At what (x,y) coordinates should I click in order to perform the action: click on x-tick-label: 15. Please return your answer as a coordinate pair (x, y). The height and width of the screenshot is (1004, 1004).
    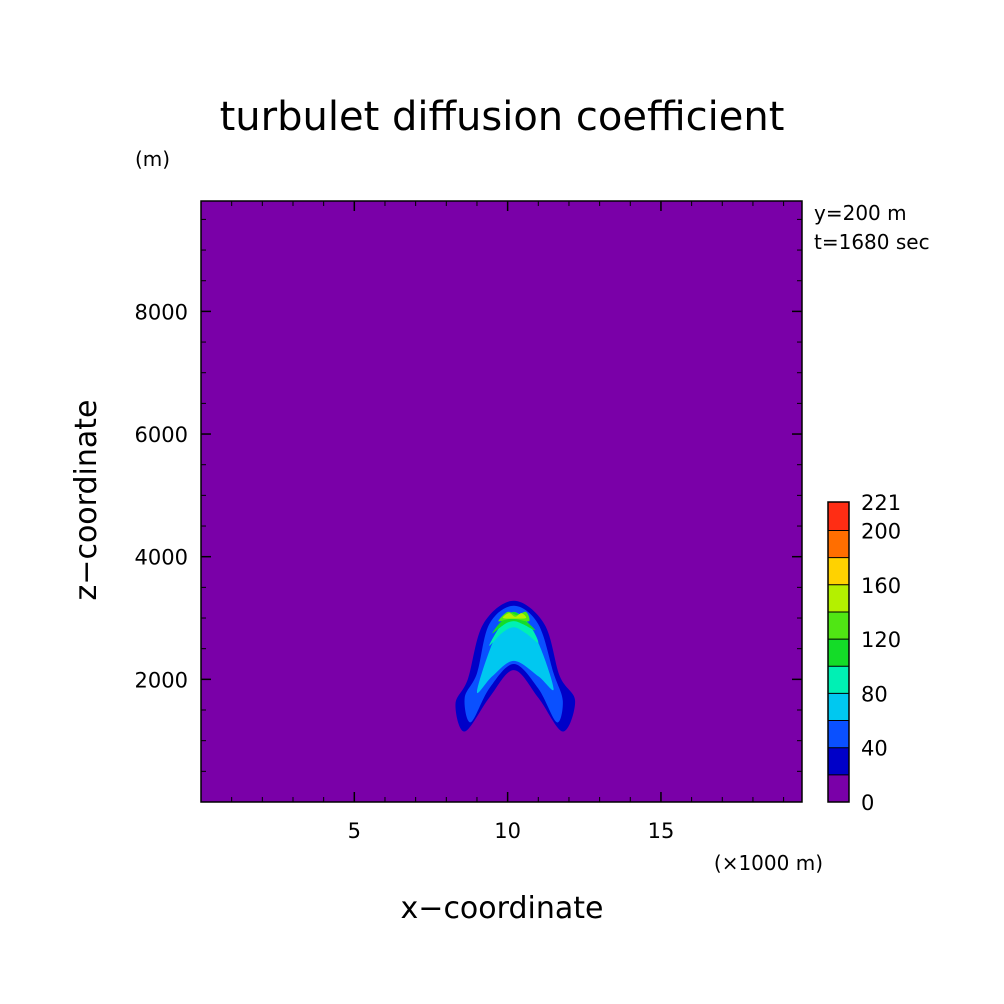
    Looking at the image, I should click on (661, 831).